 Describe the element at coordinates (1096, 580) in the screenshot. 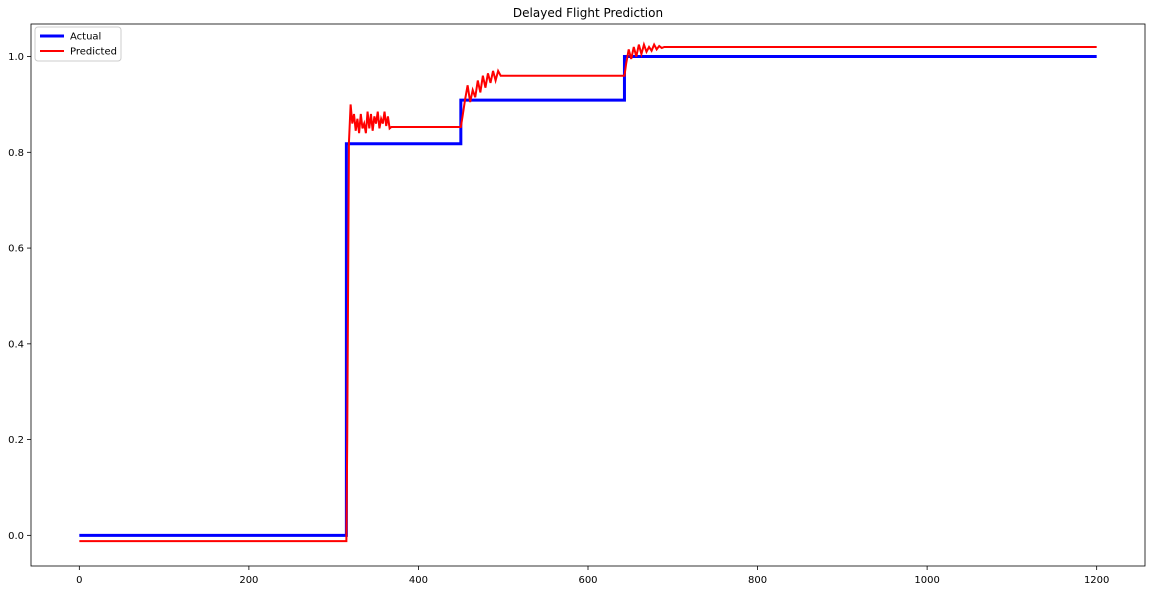

I see `x-tick-label: 1200` at that location.